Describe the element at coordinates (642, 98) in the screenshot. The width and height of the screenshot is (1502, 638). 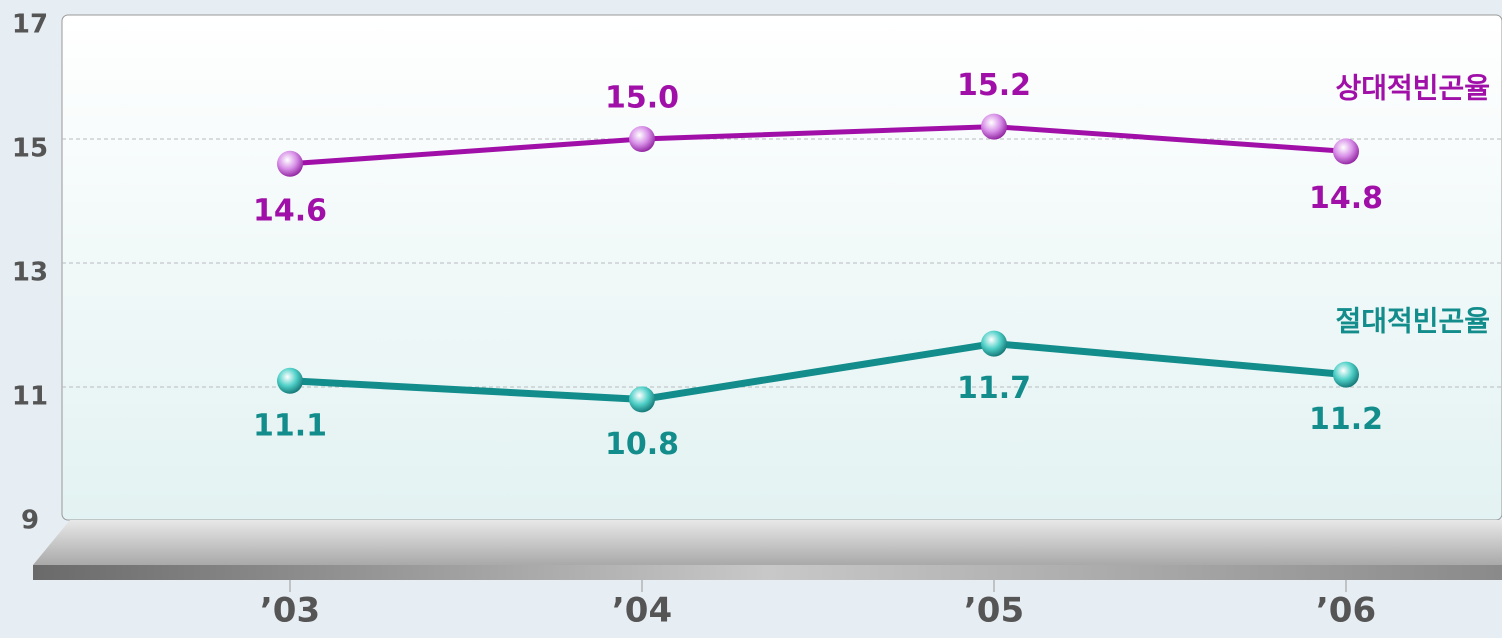
I see `data-label: 15.0` at that location.